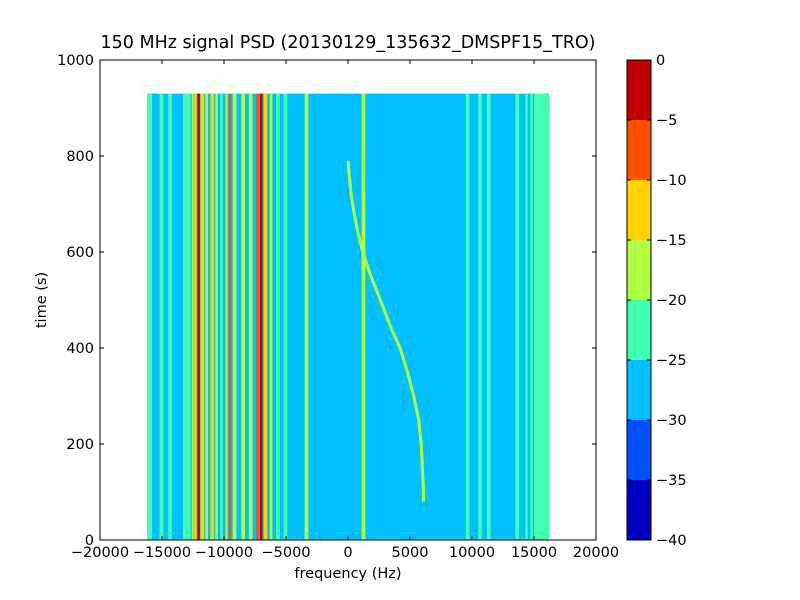  What do you see at coordinates (42, 300) in the screenshot?
I see `y-axis-label: time (s)` at bounding box center [42, 300].